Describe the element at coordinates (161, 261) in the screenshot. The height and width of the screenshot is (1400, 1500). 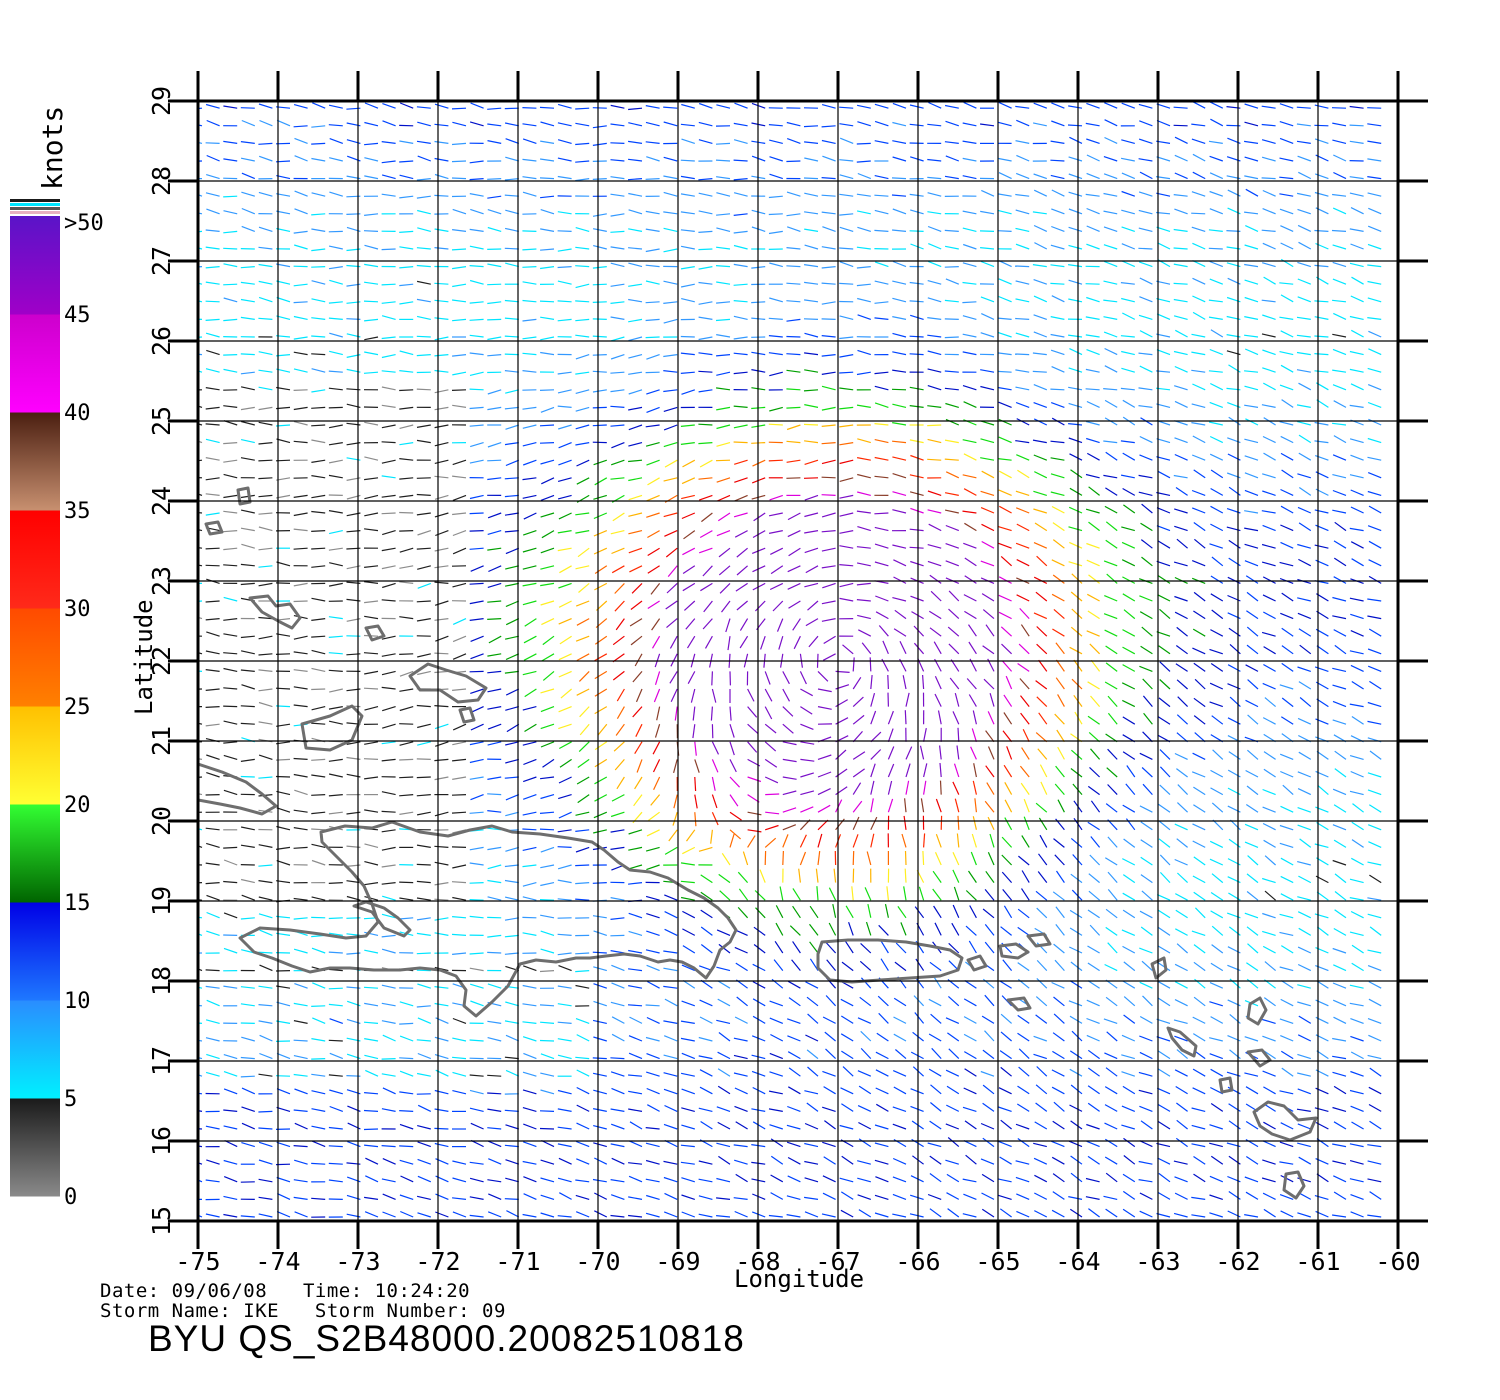
I see `y-tick-label: 27` at that location.